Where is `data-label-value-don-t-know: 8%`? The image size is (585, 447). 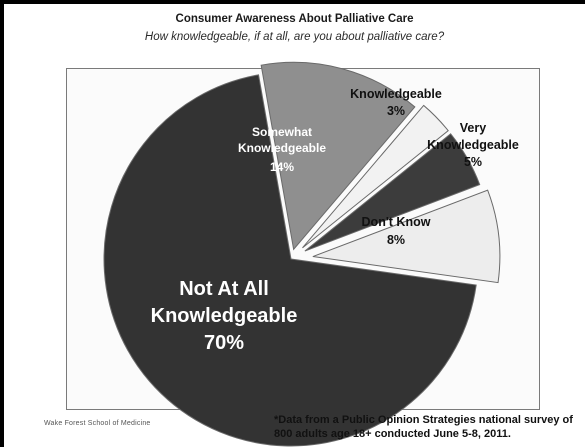
data-label-value-don-t-know: 8% is located at coordinates (396, 240).